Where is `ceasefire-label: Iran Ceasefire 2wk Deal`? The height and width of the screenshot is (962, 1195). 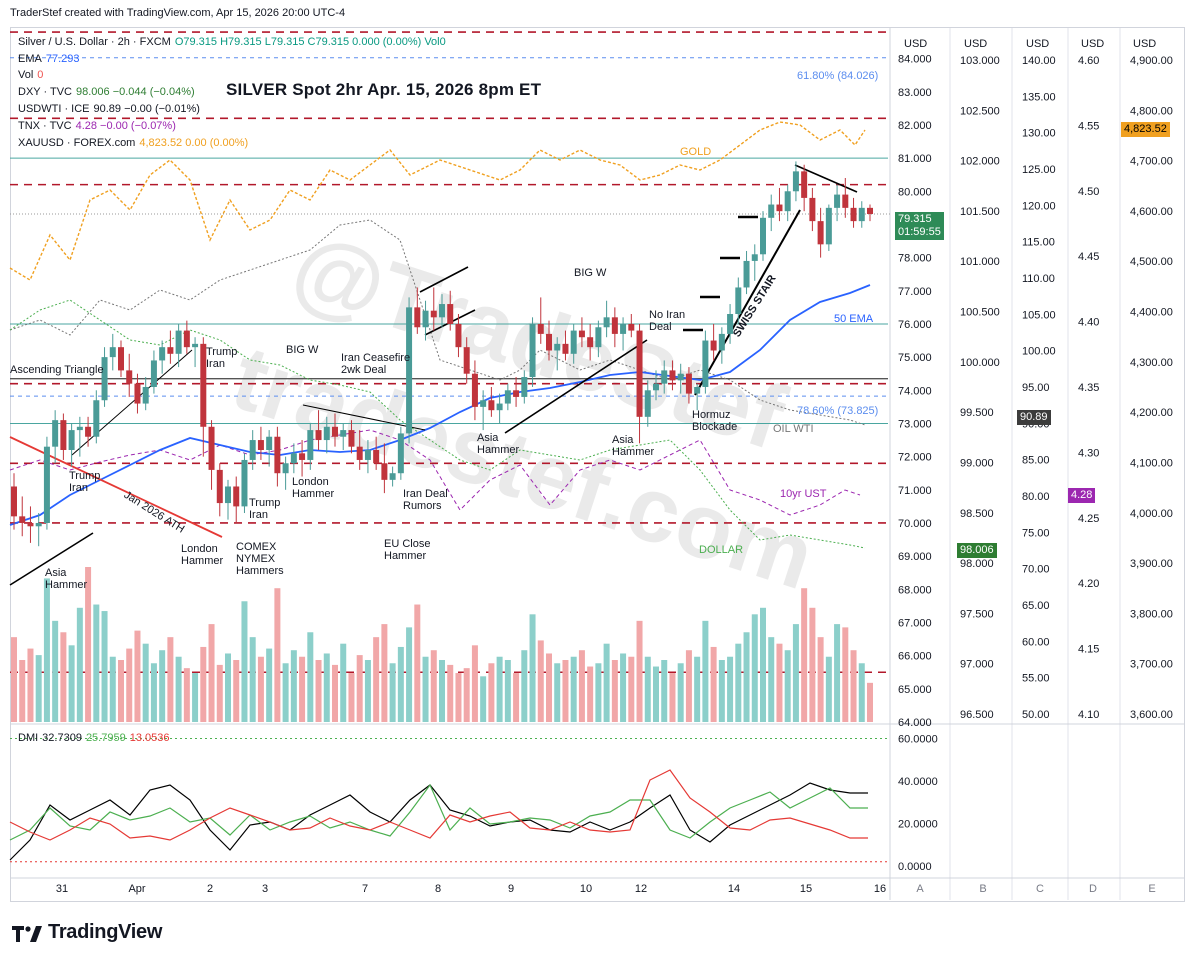
ceasefire-label: Iran Ceasefire 2wk Deal is located at coordinates (376, 364).